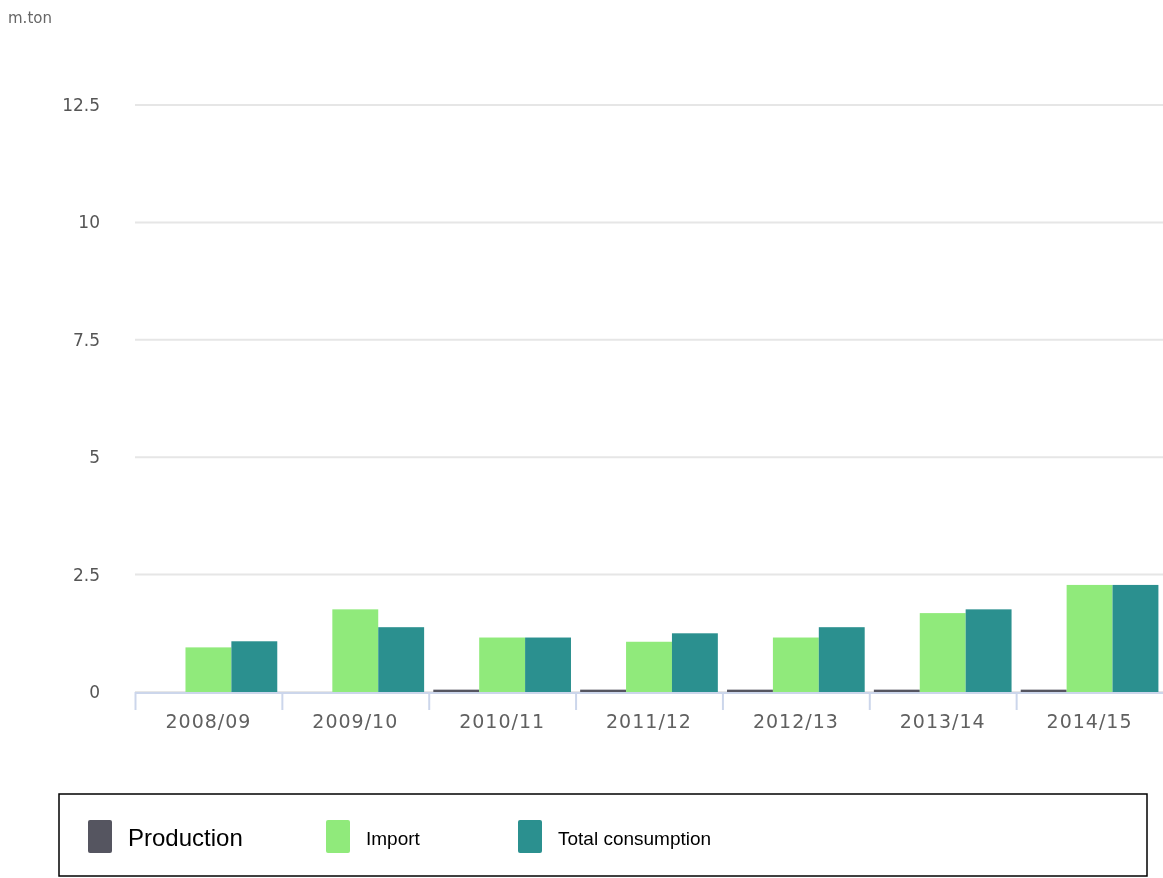 The height and width of the screenshot is (878, 1163). Describe the element at coordinates (81, 104) in the screenshot. I see `y-tick-label: 12.5` at that location.